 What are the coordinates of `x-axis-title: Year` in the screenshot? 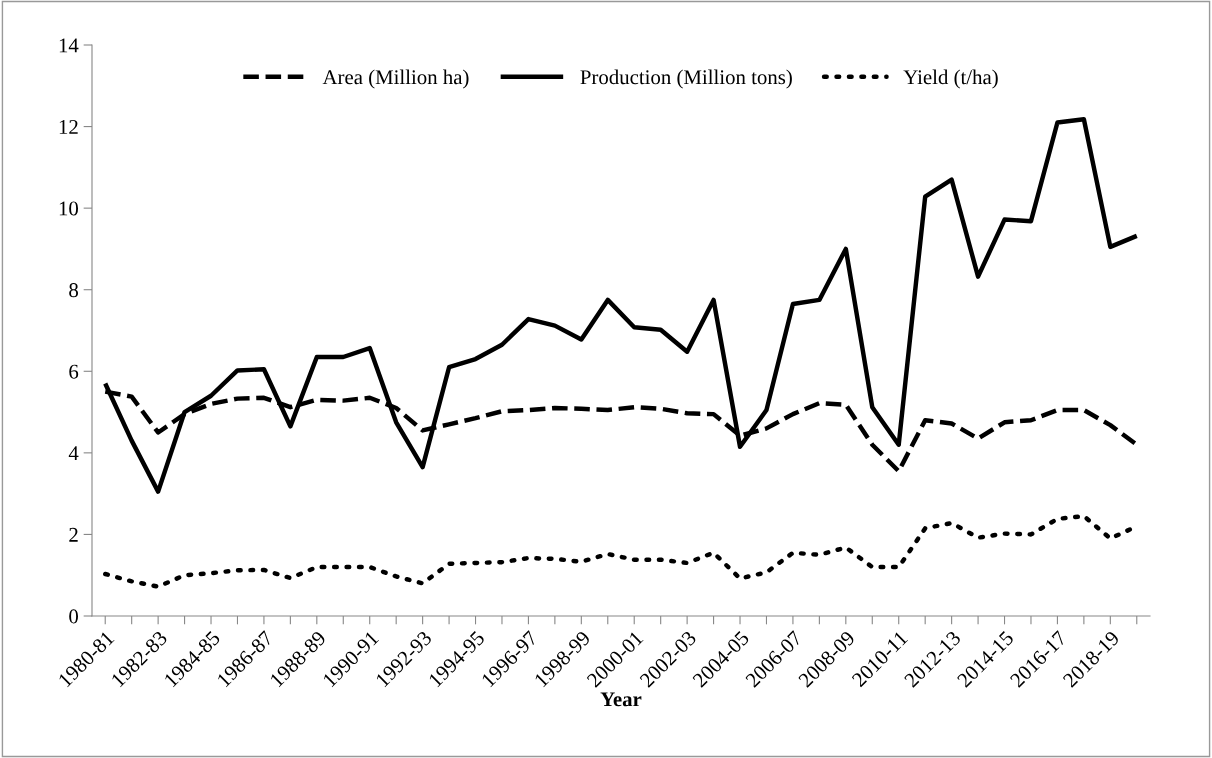 It's located at (621, 699).